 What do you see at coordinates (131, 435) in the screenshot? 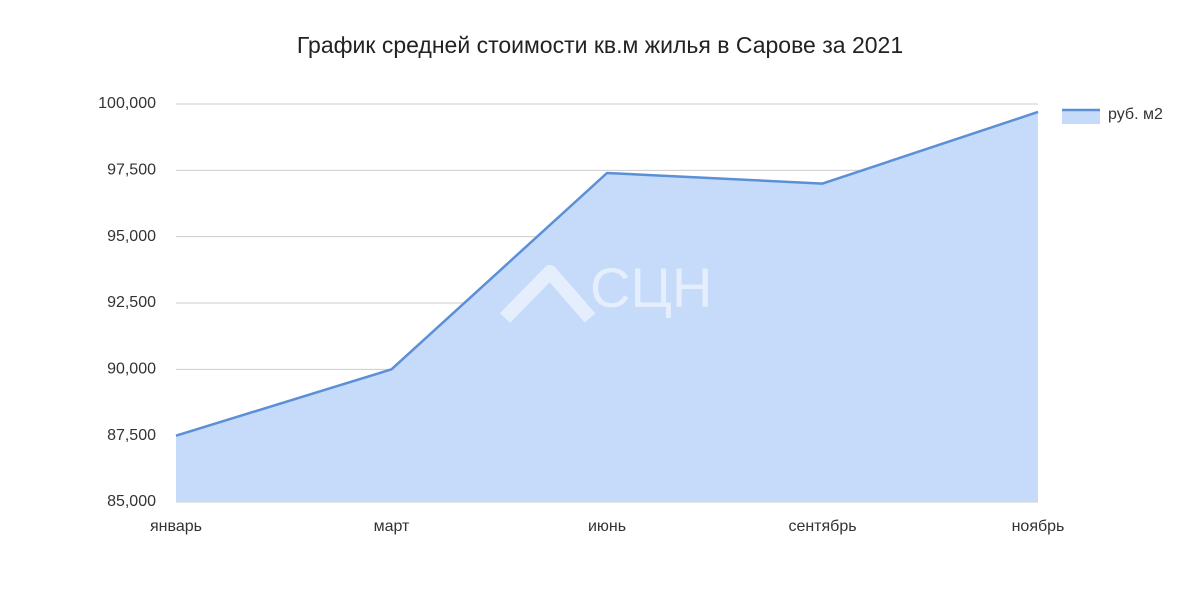
I see `y-tick-label: 87,500` at bounding box center [131, 435].